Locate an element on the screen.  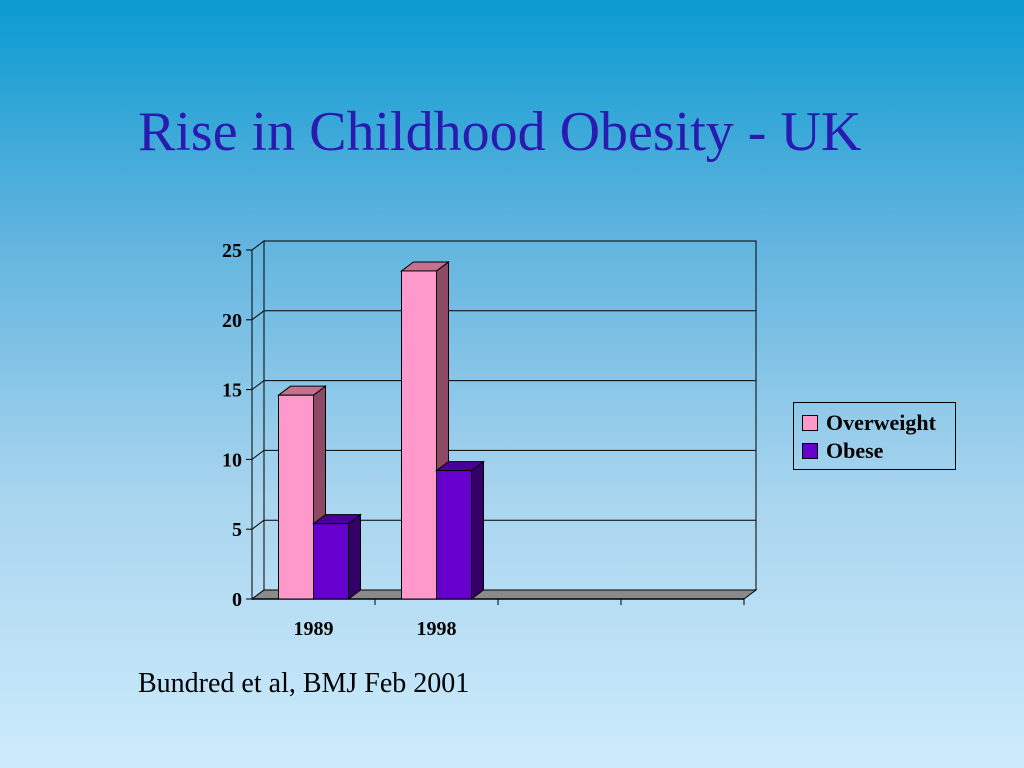
y-tick-label: 0 is located at coordinates (237, 600).